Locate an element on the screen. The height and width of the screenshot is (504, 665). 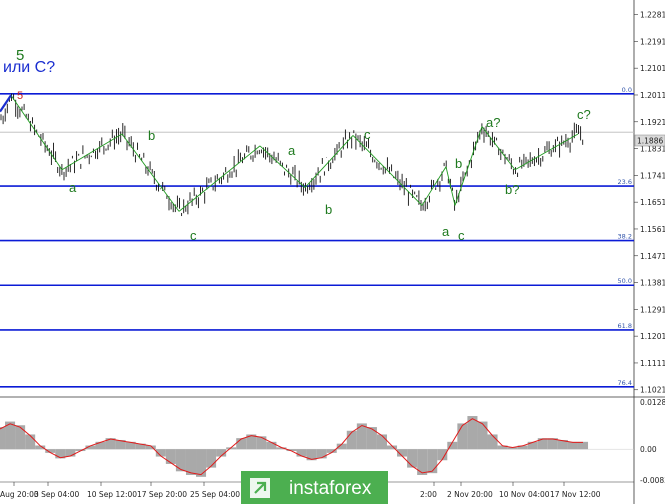
wave-label-c3: c is located at coordinates (461, 235).